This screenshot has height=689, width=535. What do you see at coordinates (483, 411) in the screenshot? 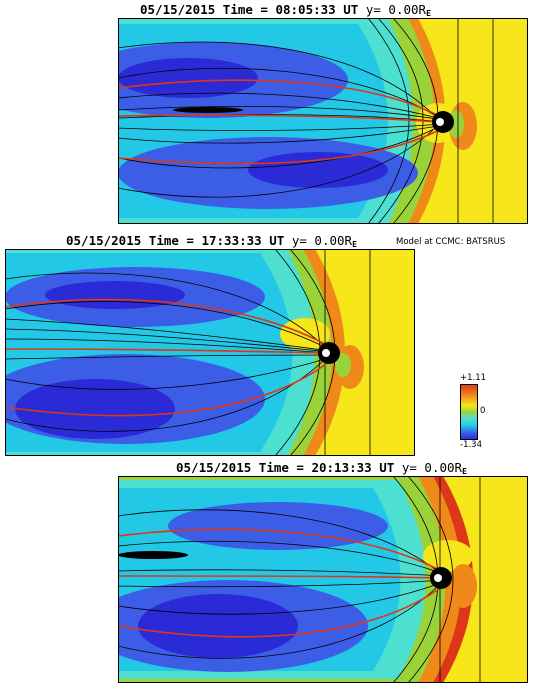
I see `colorbar-mid: 0` at bounding box center [483, 411].